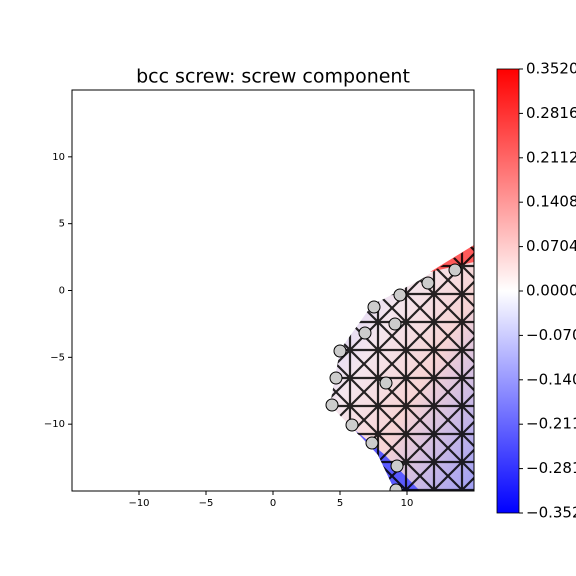  I want to click on x-tick-label: 0, so click(273, 503).